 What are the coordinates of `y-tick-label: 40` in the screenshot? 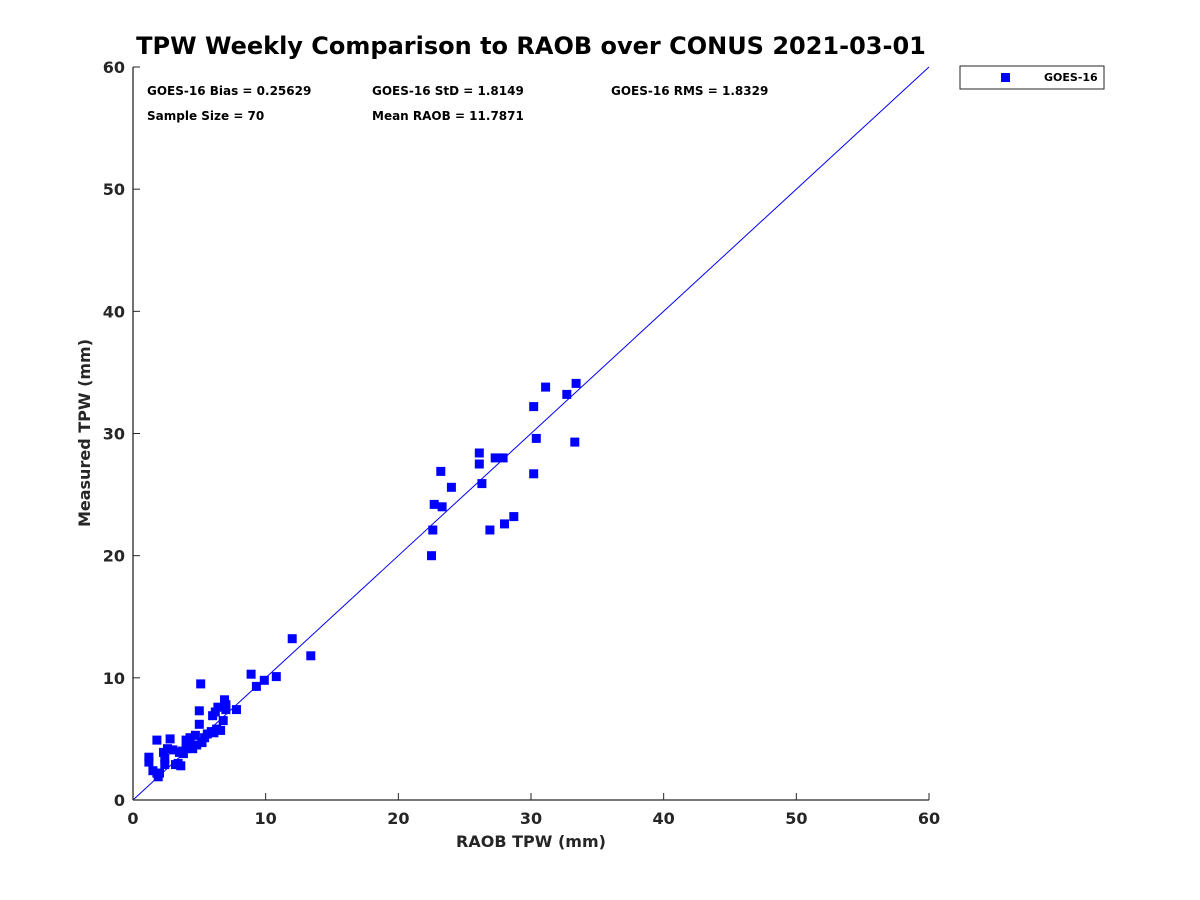 It's located at (114, 311).